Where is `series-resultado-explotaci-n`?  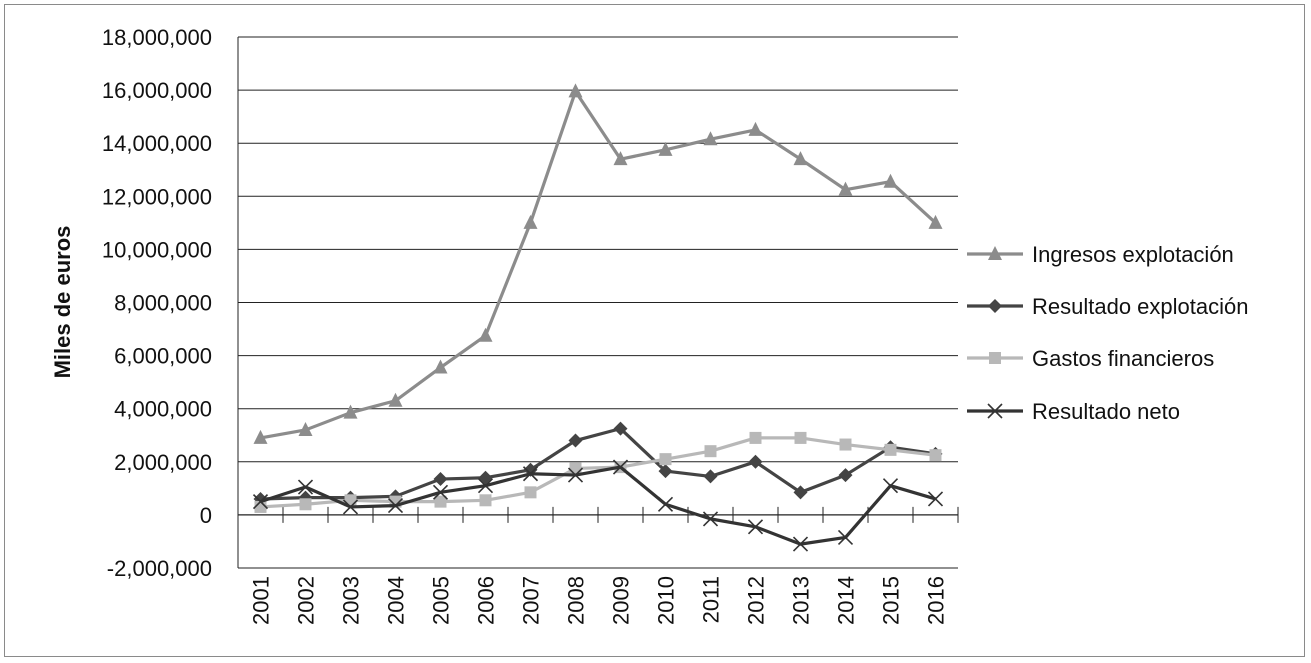 series-resultado-explotaci-n is located at coordinates (598, 463).